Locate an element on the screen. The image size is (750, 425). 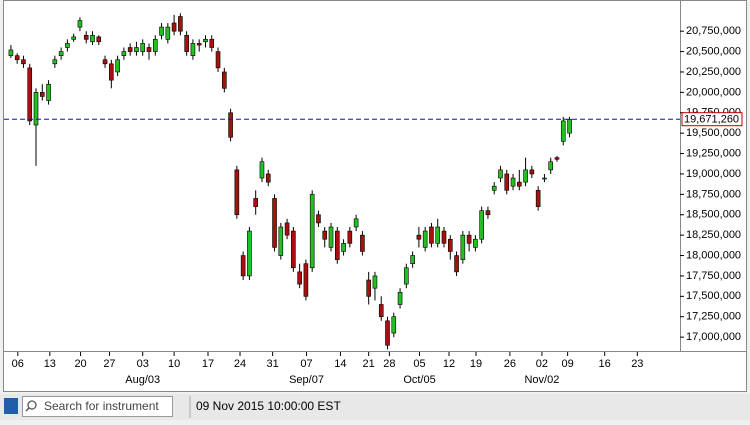
x-tick-label: 13 is located at coordinates (50, 364).